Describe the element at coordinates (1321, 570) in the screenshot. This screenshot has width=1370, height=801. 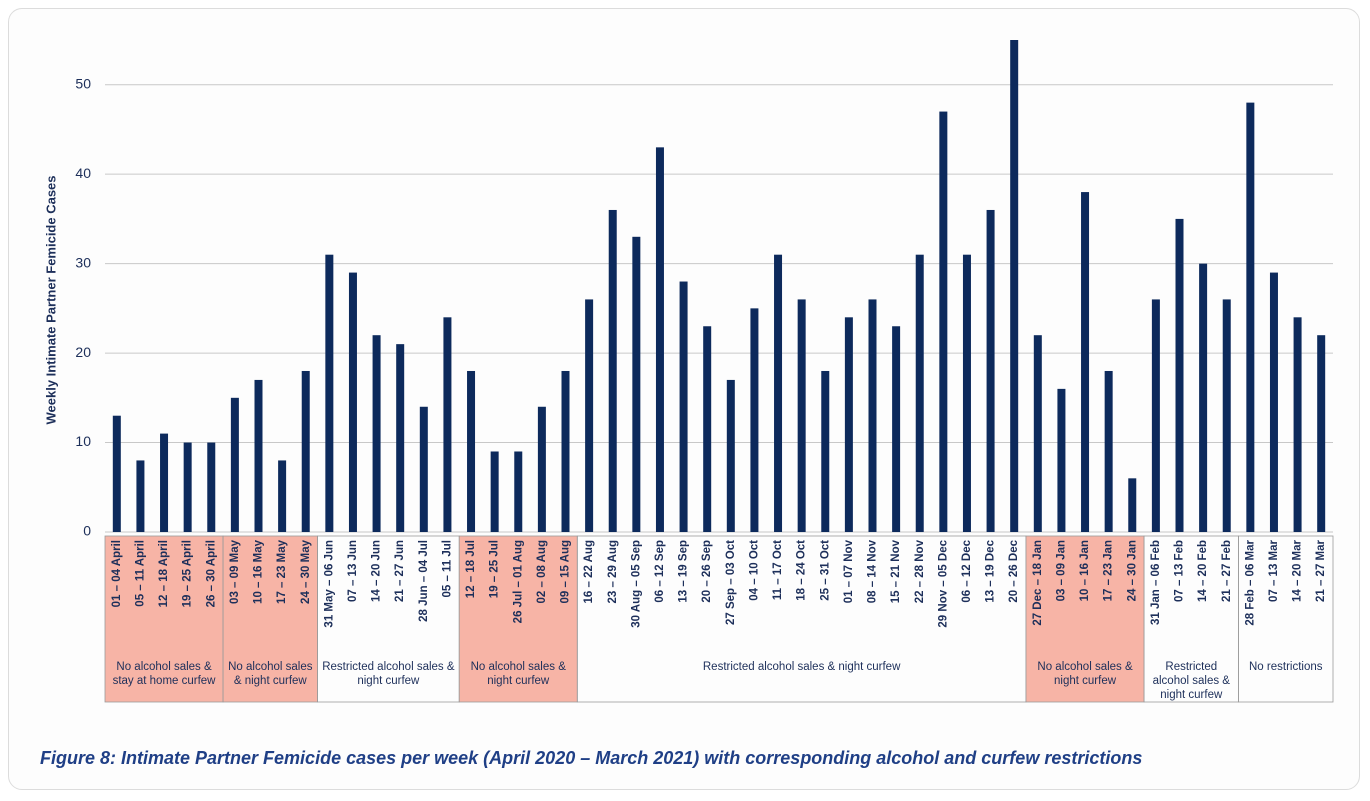
I see `x-tick-label: 21 – 27 Mar` at that location.